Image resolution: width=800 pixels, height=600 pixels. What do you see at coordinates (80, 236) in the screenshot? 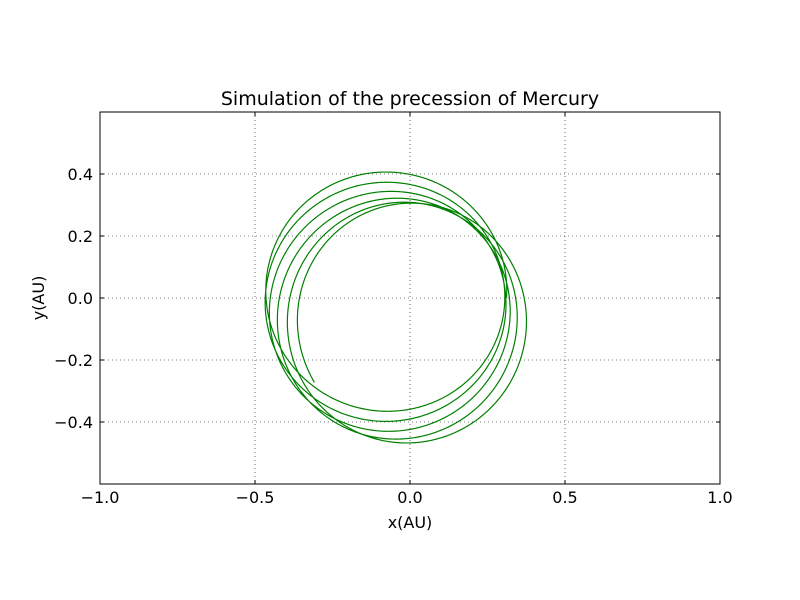
I see `y-tick-label: 0.2` at bounding box center [80, 236].